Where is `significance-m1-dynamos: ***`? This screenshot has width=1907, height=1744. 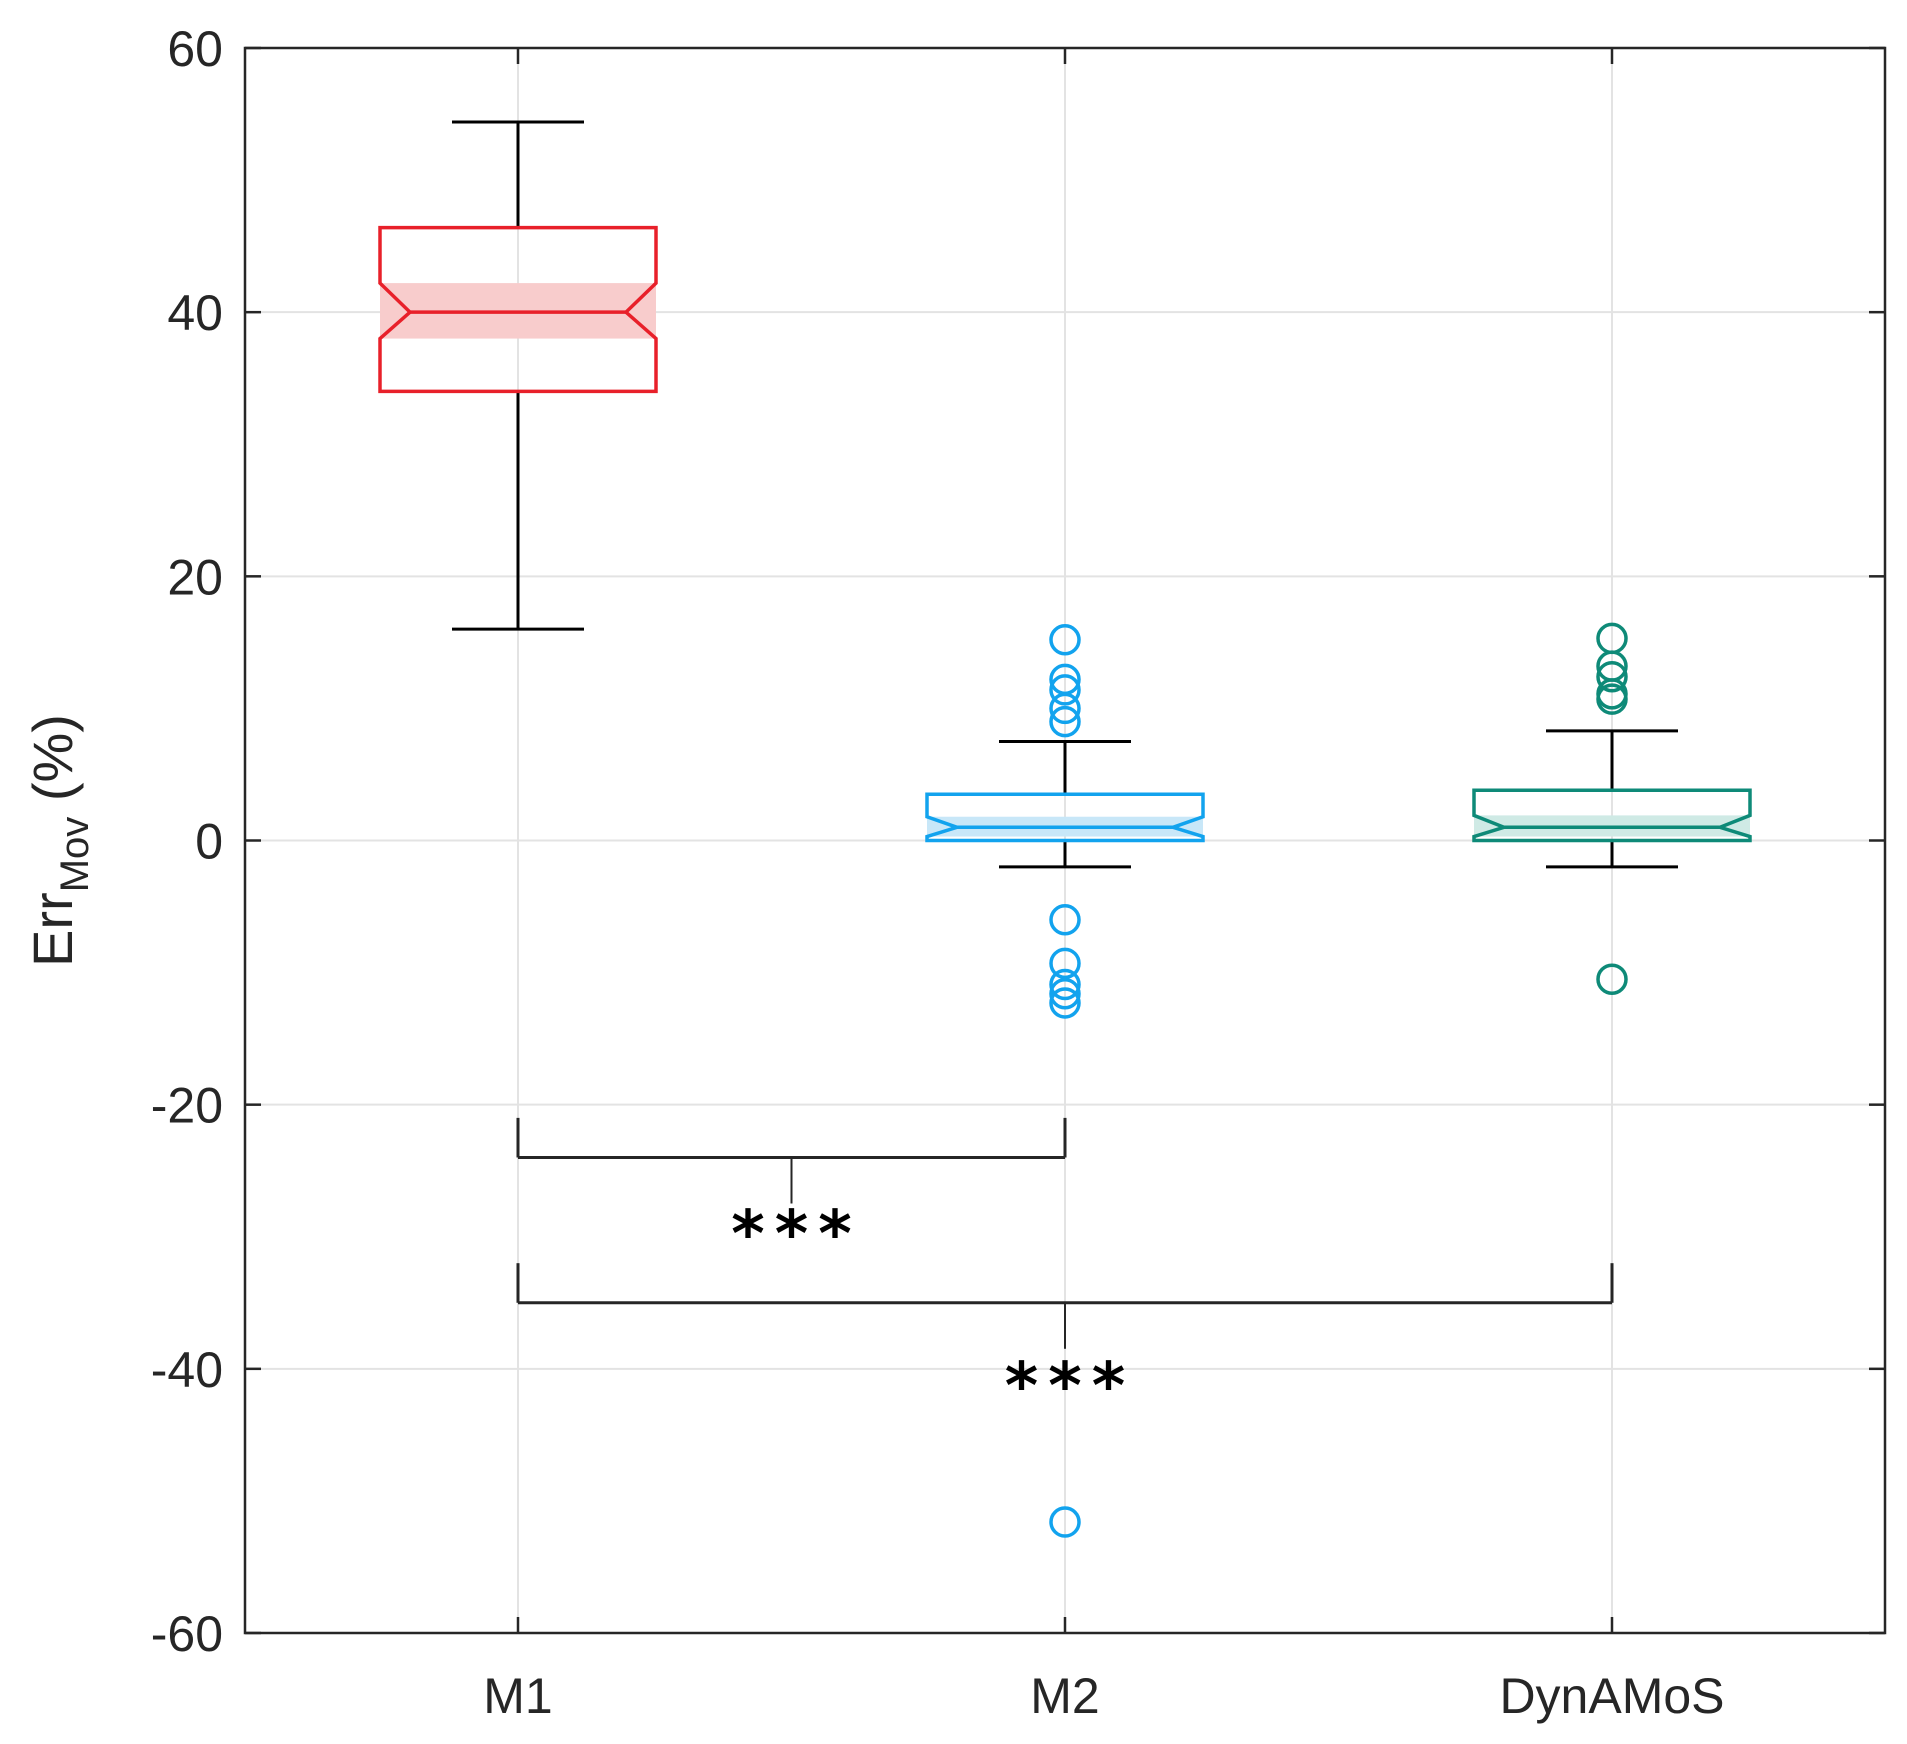
significance-m1-dynamos: *** is located at coordinates (1065, 1343).